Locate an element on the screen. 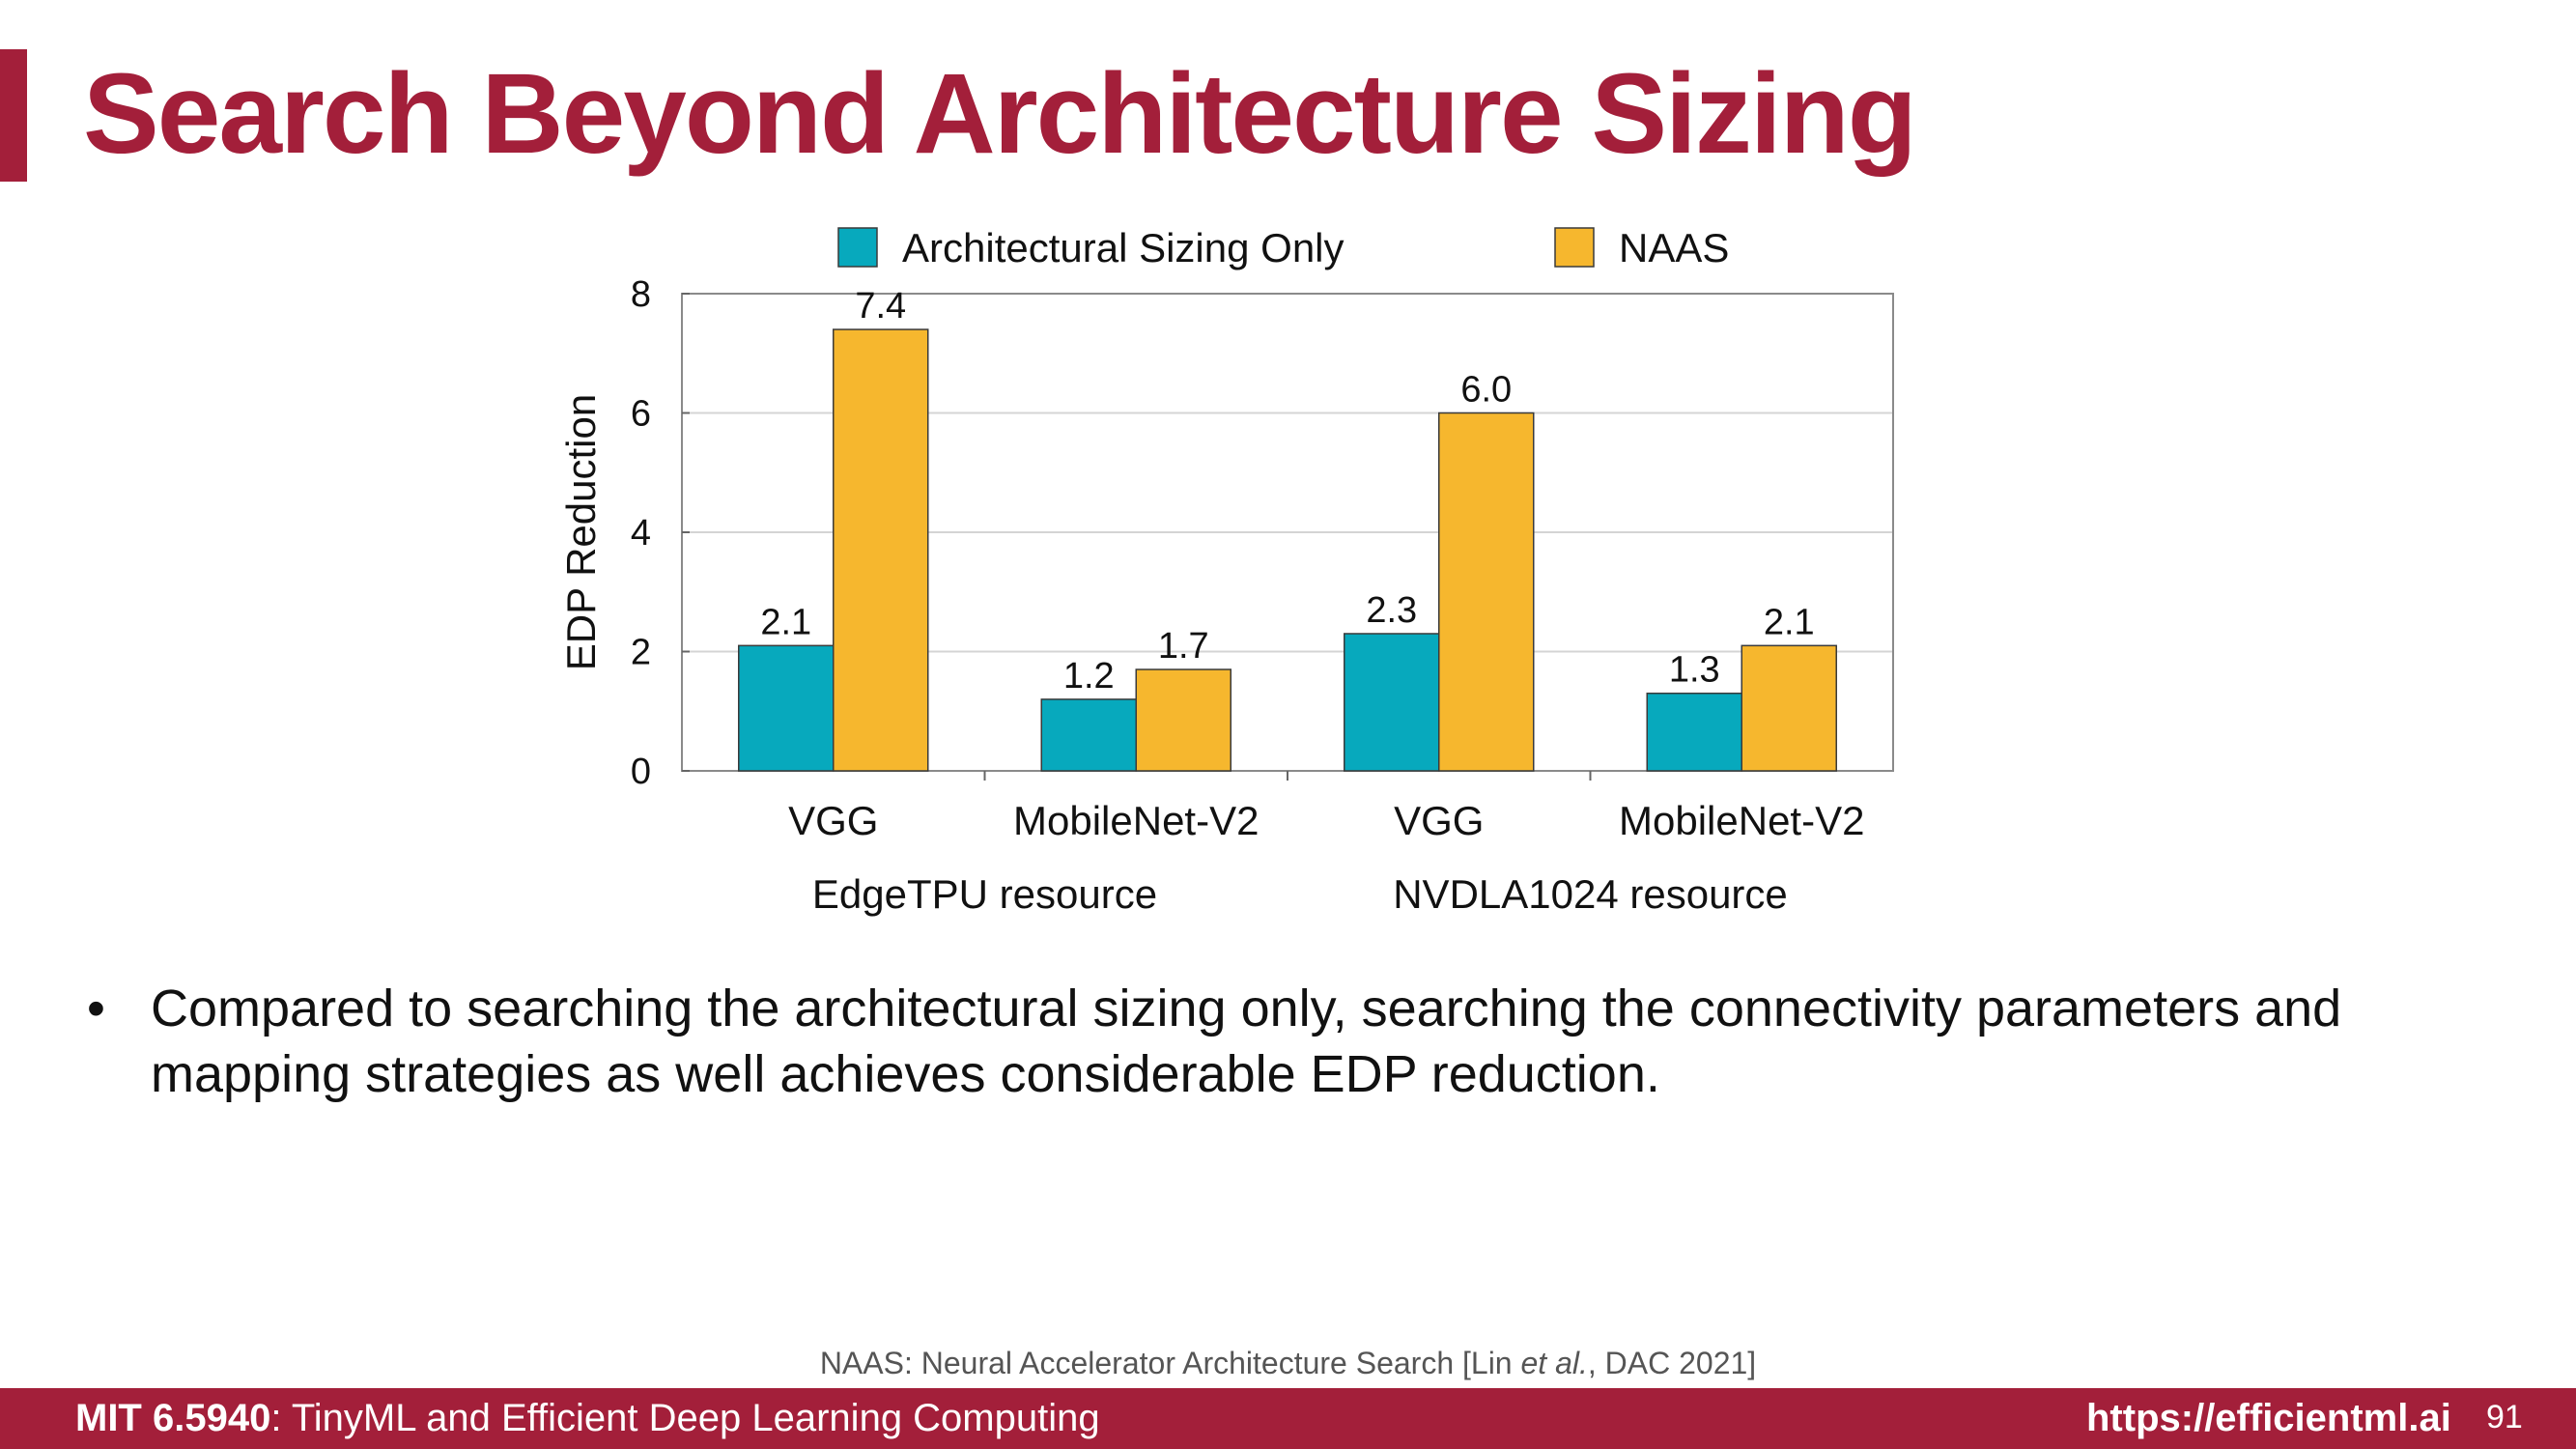 The width and height of the screenshot is (2576, 1449). page-number: 91 is located at coordinates (2504, 1417).